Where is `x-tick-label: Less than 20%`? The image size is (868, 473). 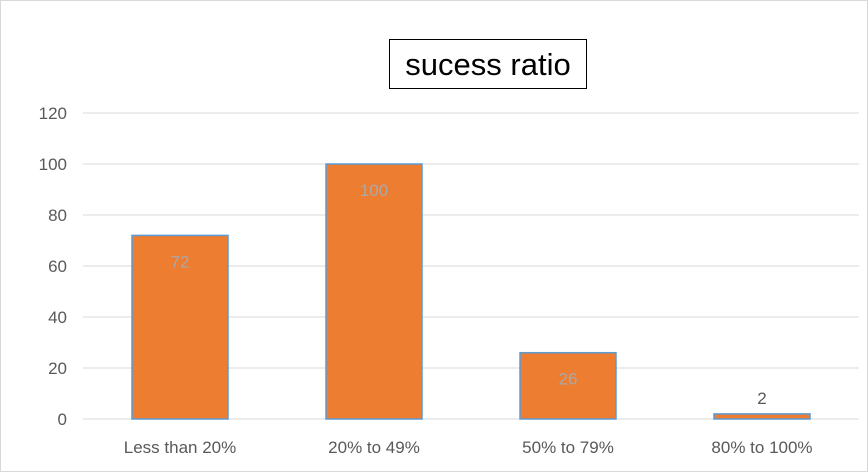
x-tick-label: Less than 20% is located at coordinates (180, 447).